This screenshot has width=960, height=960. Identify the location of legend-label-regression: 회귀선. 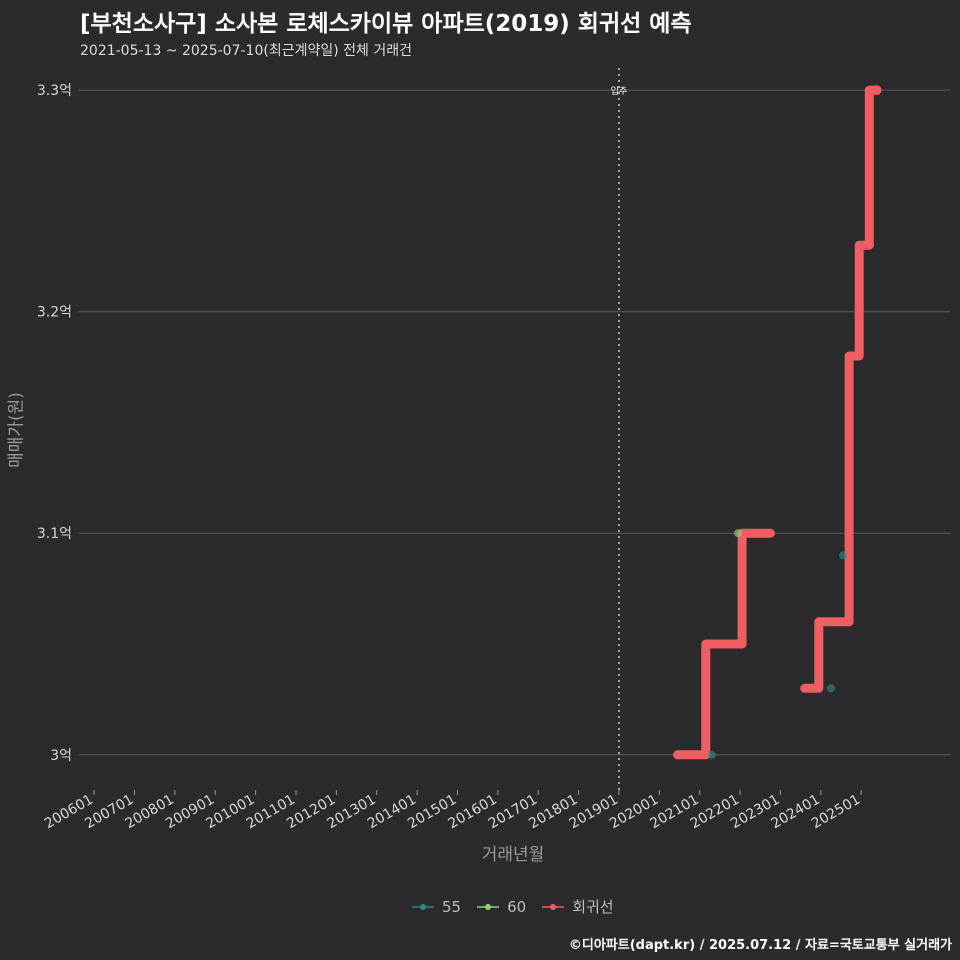
(593, 907).